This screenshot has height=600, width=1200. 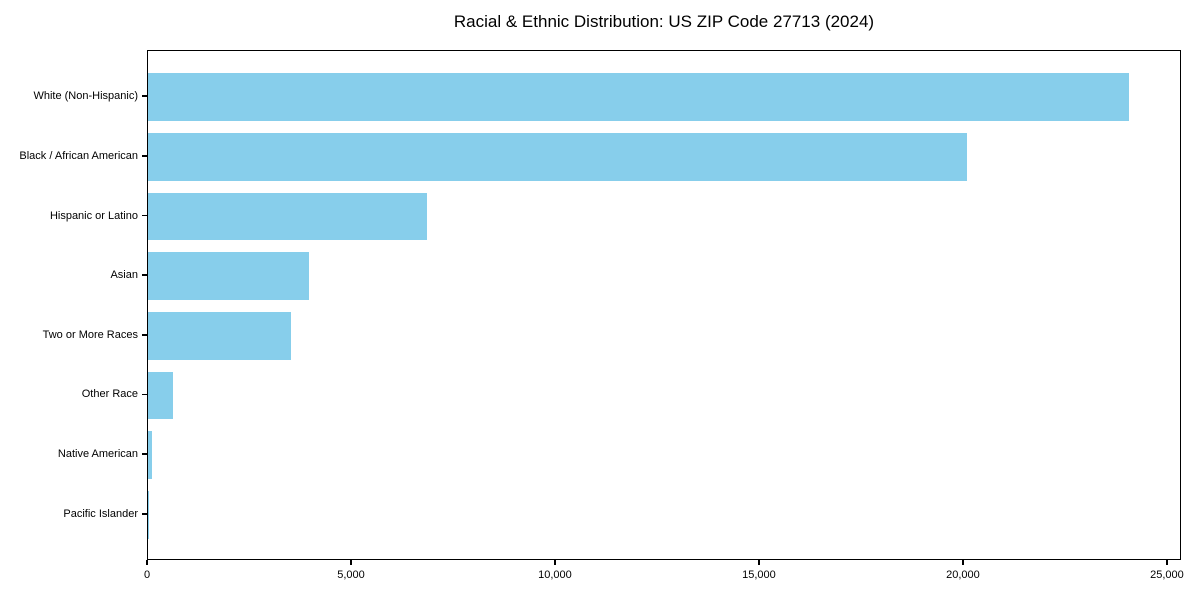 I want to click on bar-pacific-islander, so click(x=148, y=514).